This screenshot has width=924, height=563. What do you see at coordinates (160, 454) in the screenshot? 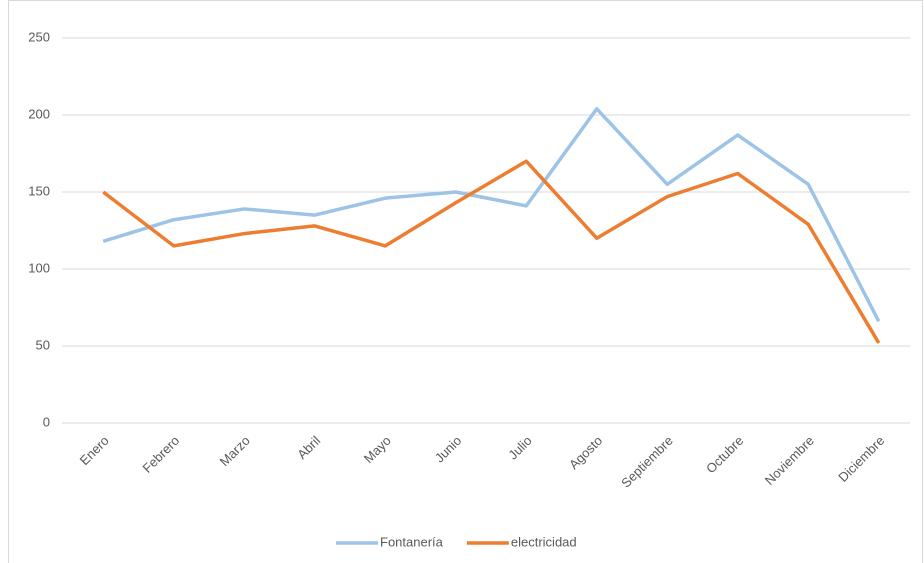
I see `x-tick-label: Febrero` at bounding box center [160, 454].